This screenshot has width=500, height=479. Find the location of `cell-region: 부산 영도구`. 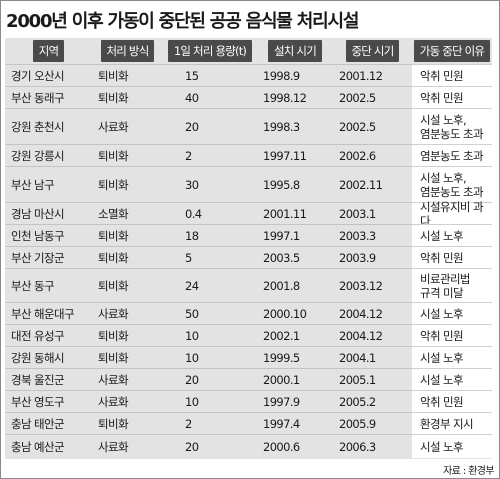

cell-region: 부산 영도구 is located at coordinates (48, 401).